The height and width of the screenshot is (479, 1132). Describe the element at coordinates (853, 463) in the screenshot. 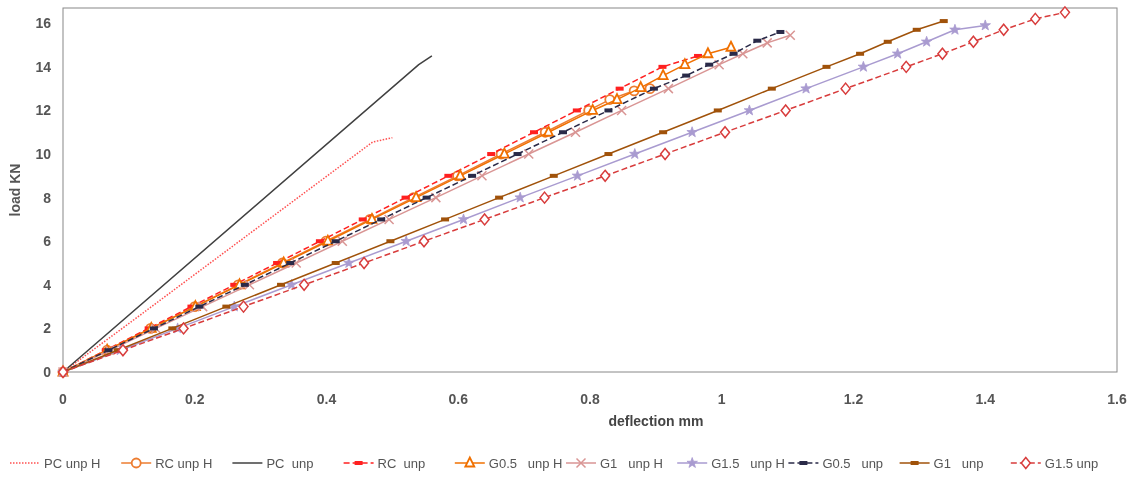

I see `legend-label: G0.5 unp` at that location.